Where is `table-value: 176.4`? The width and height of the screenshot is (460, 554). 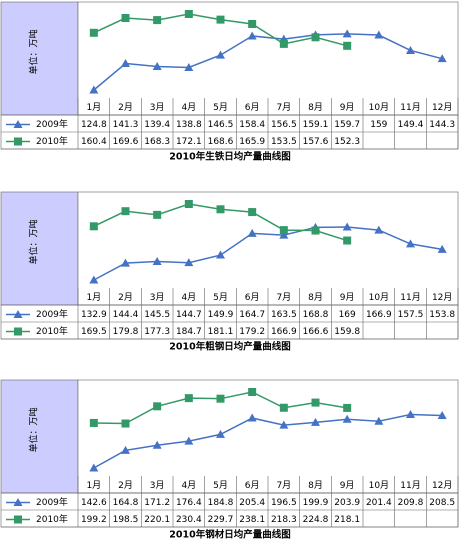 table-value: 176.4 is located at coordinates (189, 503).